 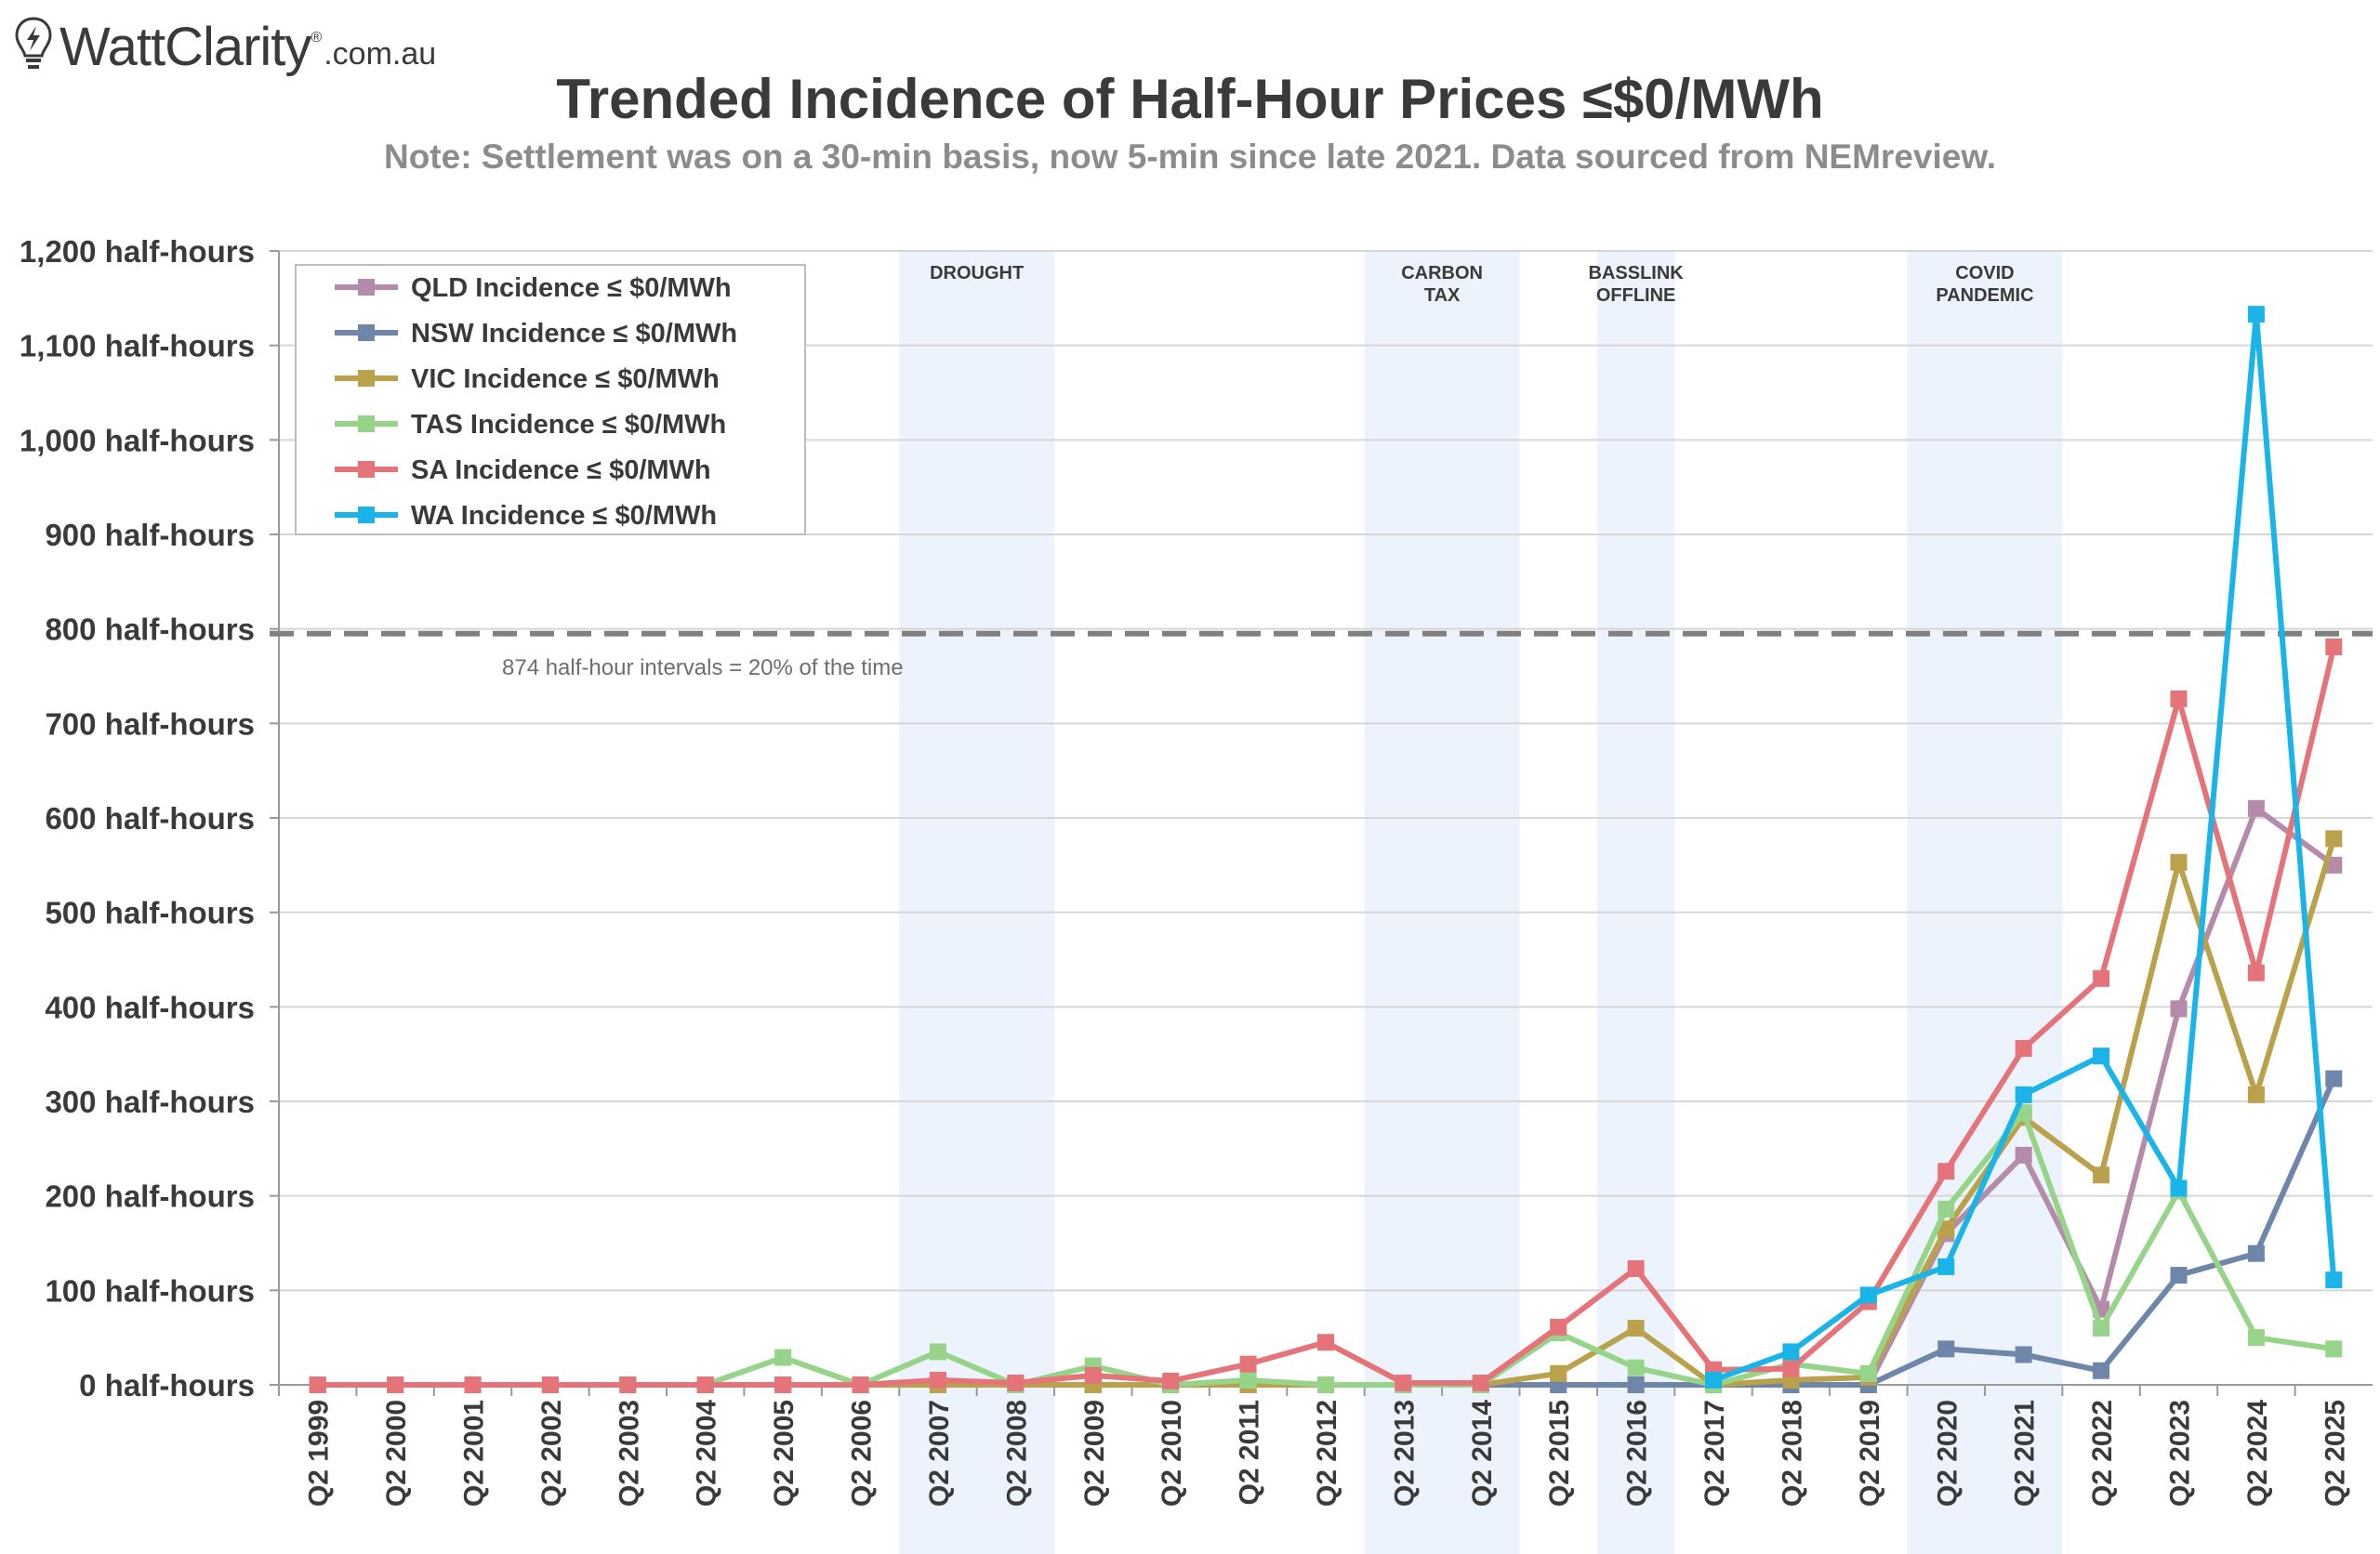 I want to click on x-tick-label: Q2 2018, so click(x=1792, y=1453).